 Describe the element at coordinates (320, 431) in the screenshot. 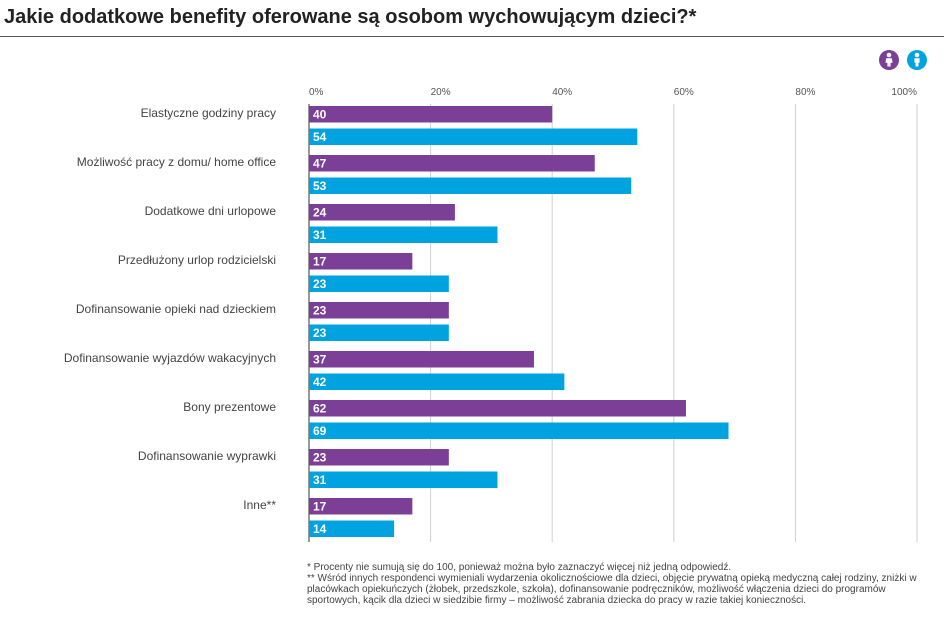

I see `bar-value-label: 69` at that location.